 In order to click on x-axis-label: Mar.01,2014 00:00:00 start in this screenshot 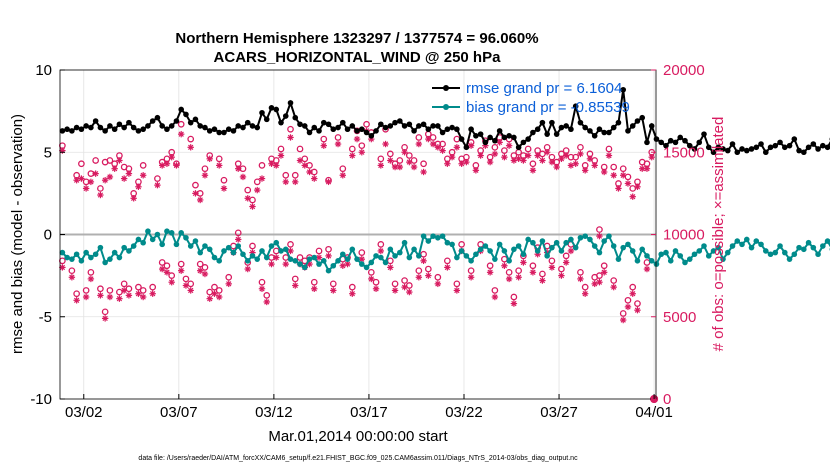, I will do `click(358, 436)`.